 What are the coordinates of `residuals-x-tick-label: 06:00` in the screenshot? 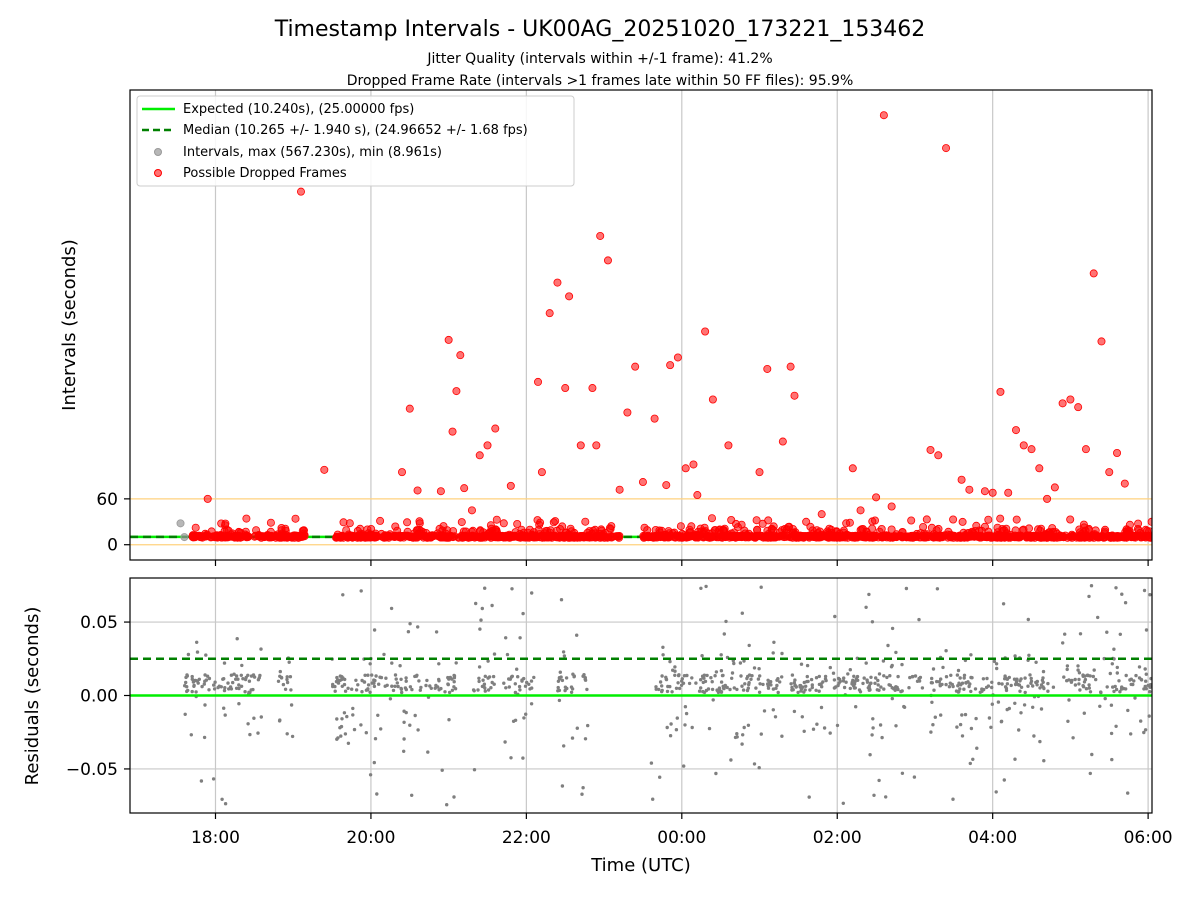 It's located at (1148, 838).